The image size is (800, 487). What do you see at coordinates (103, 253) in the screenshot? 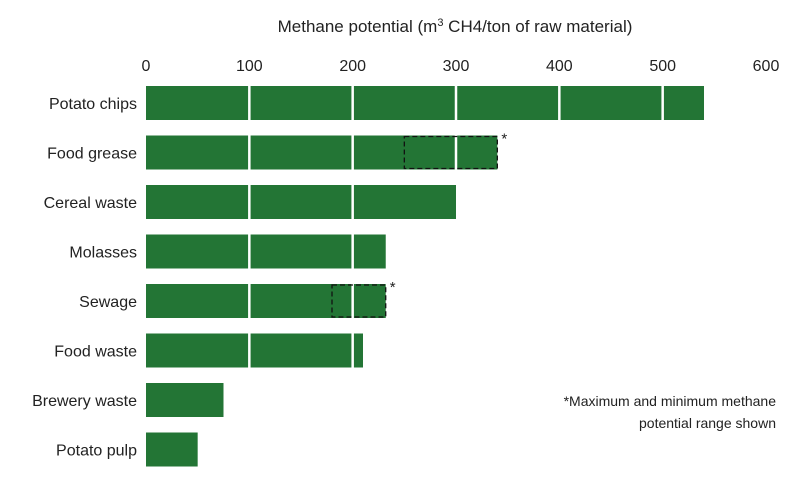
I see `category-label: Molasses` at bounding box center [103, 253].